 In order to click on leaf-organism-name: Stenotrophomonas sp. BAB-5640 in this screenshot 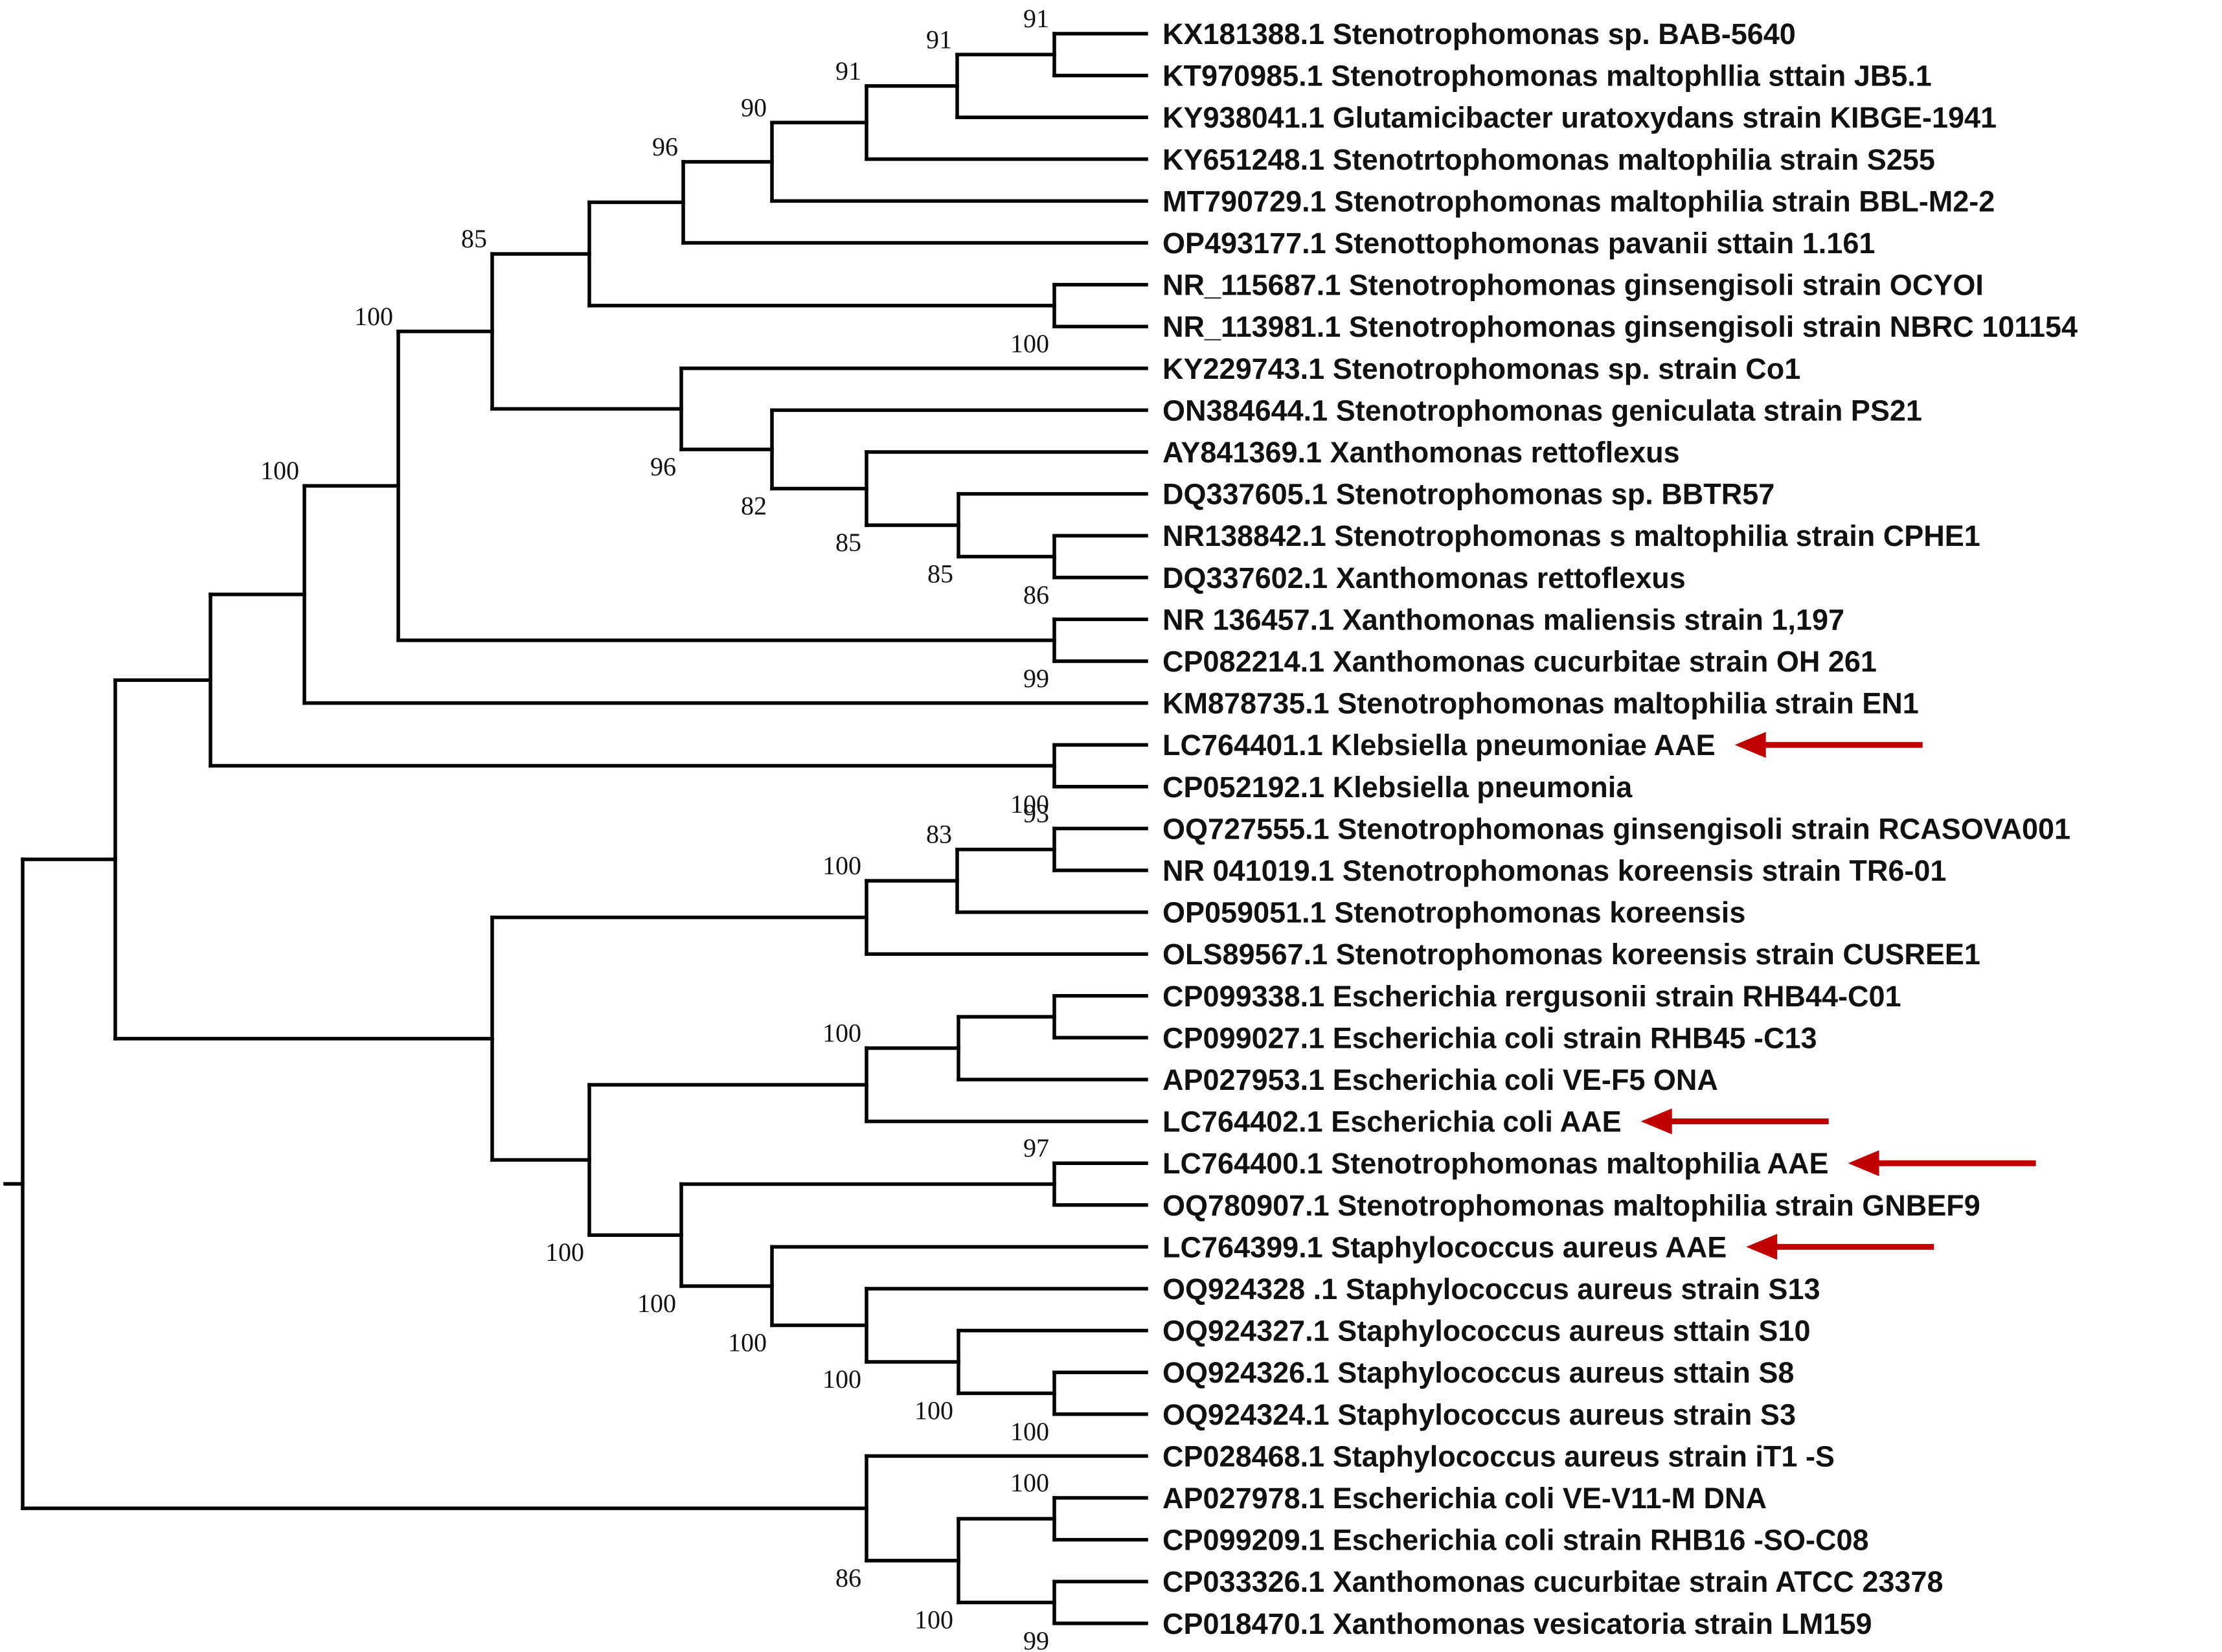, I will do `click(1560, 34)`.